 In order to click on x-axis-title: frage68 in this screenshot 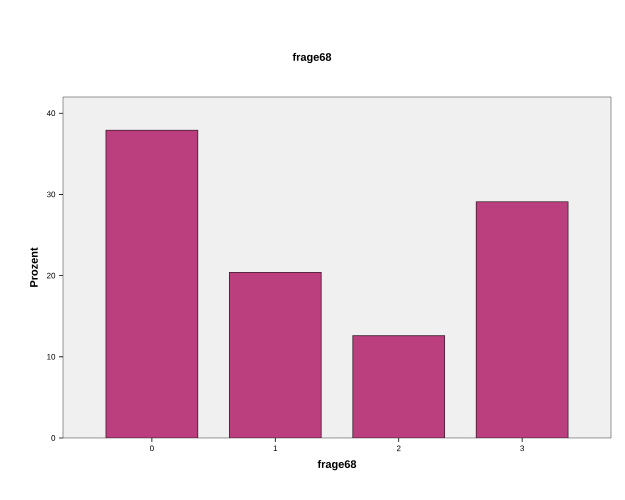, I will do `click(337, 465)`.